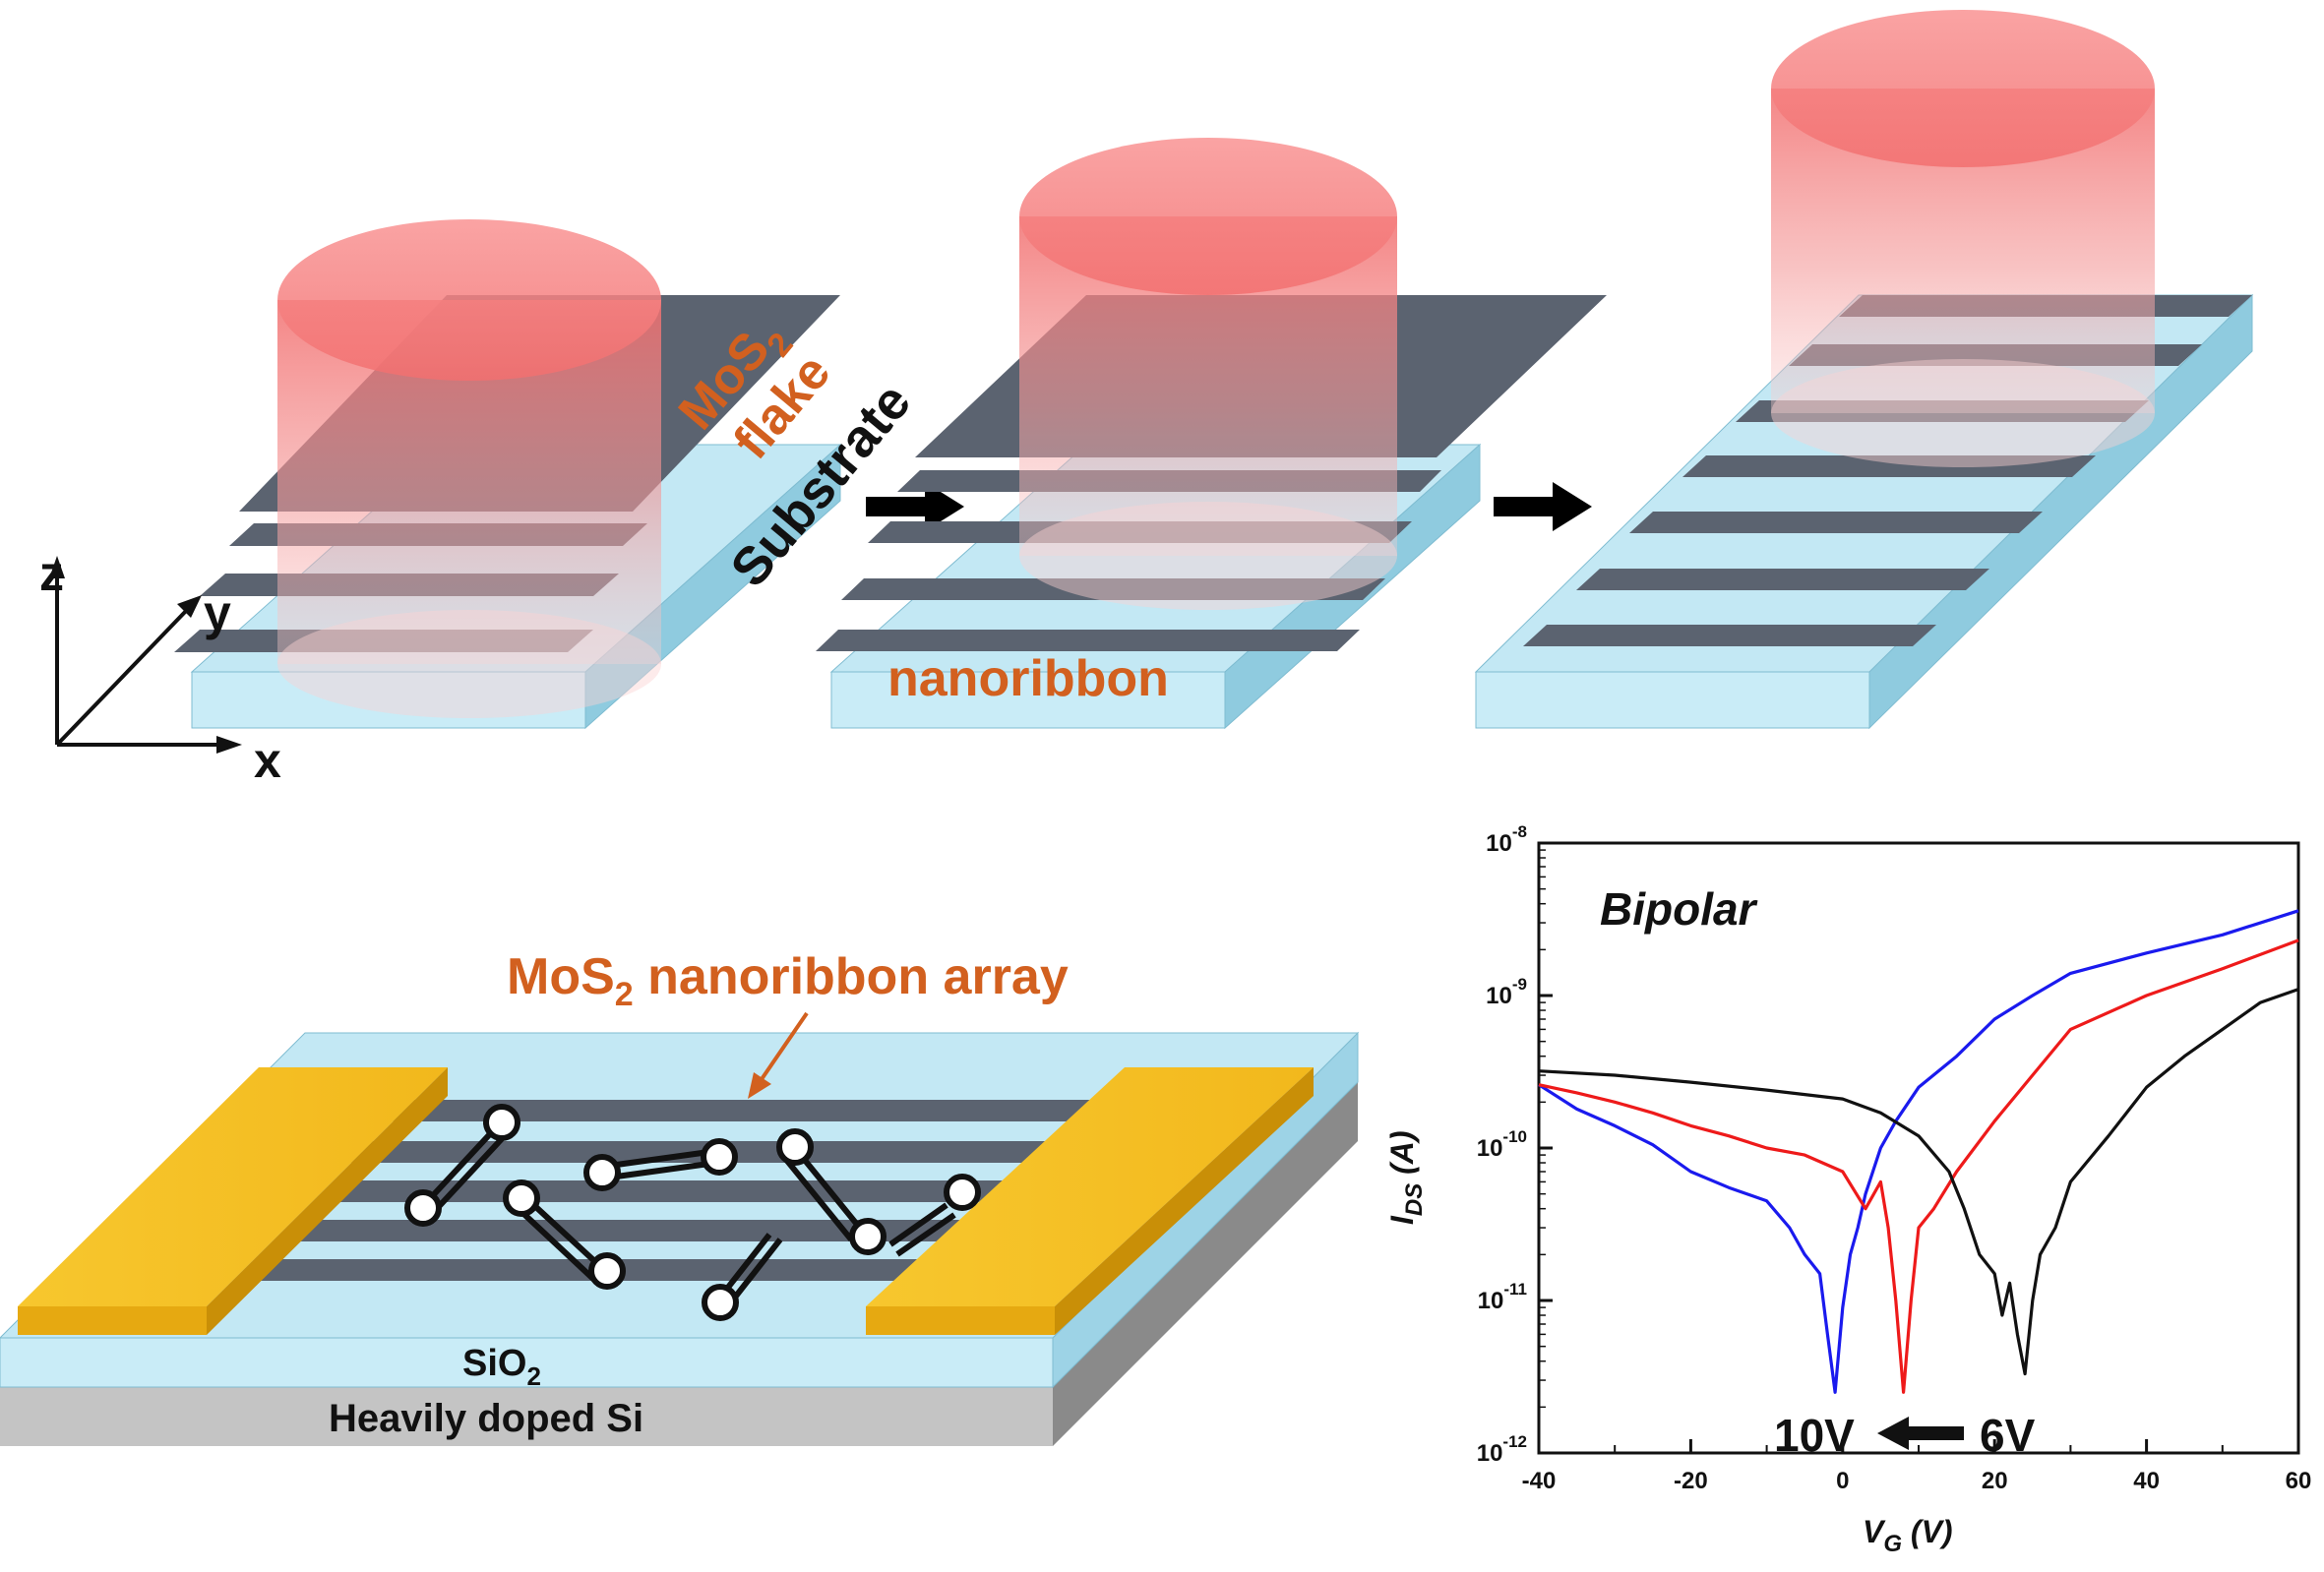 The image size is (2324, 1572). I want to click on ribbon-3d, so click(1889, 466).